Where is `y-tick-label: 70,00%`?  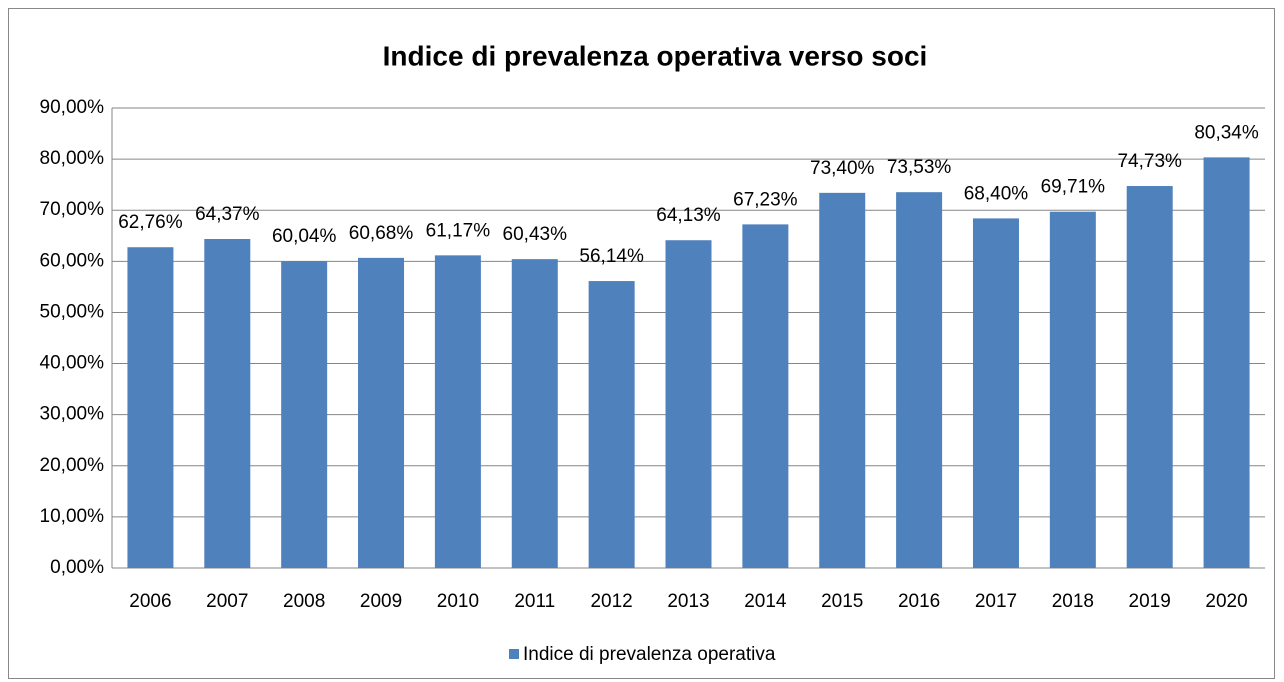
y-tick-label: 70,00% is located at coordinates (72, 209).